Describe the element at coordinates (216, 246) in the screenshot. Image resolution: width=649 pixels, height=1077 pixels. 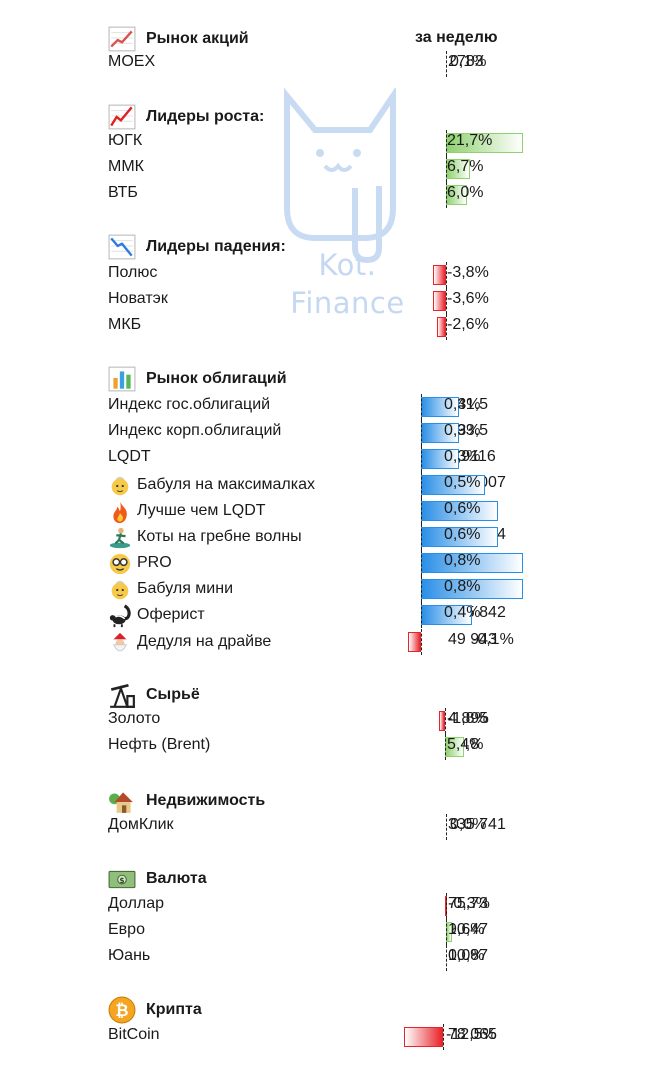
I see `section-title: Лидеры падения:` at that location.